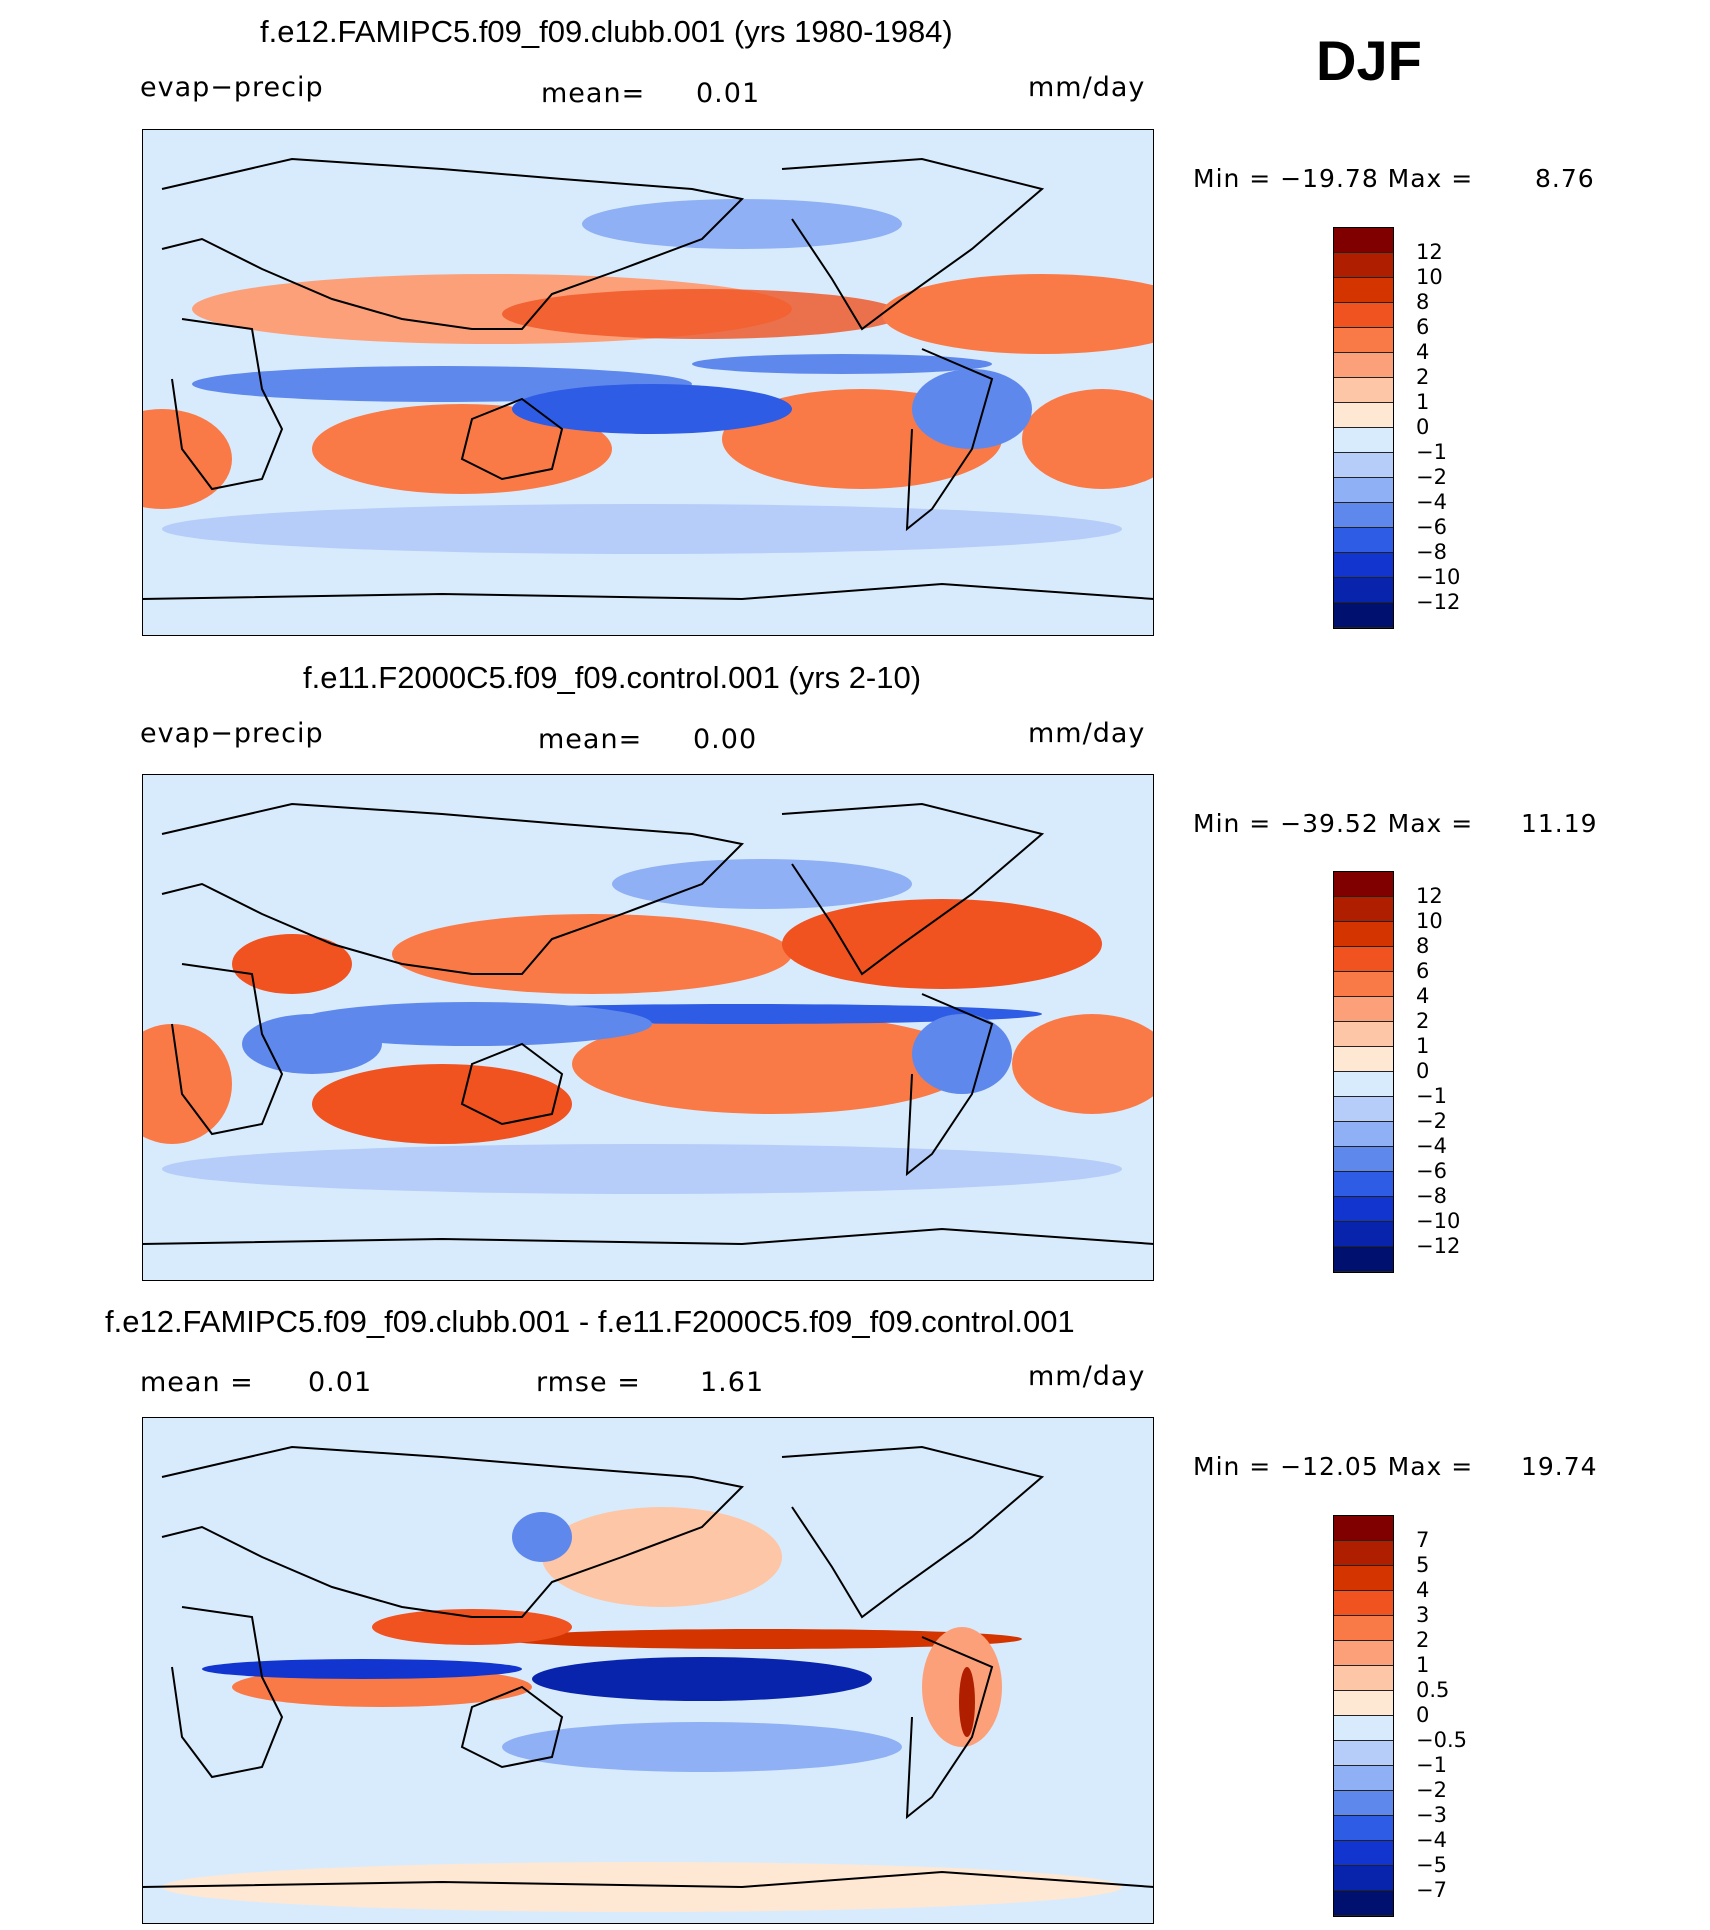 The width and height of the screenshot is (1710, 1930). What do you see at coordinates (1429, 277) in the screenshot?
I see `colorbar-tick-label: 10` at bounding box center [1429, 277].